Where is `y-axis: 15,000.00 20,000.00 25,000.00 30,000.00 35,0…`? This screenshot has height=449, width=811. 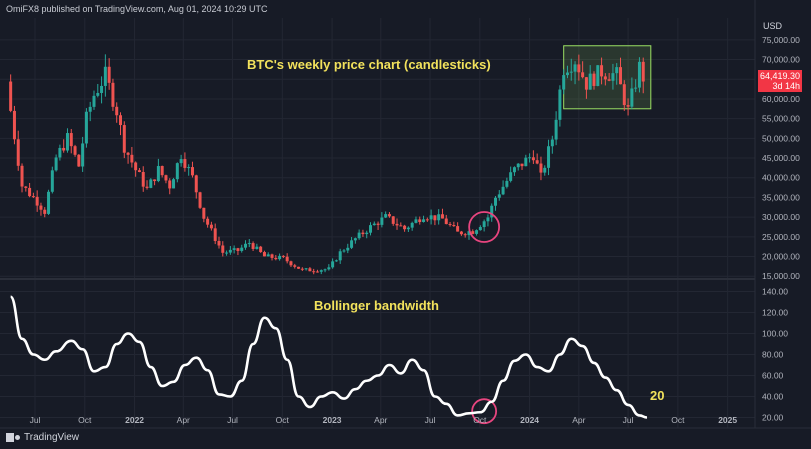 y-axis: 15,000.00 20,000.00 25,000.00 30,000.00 35,0… is located at coordinates (782, 224).